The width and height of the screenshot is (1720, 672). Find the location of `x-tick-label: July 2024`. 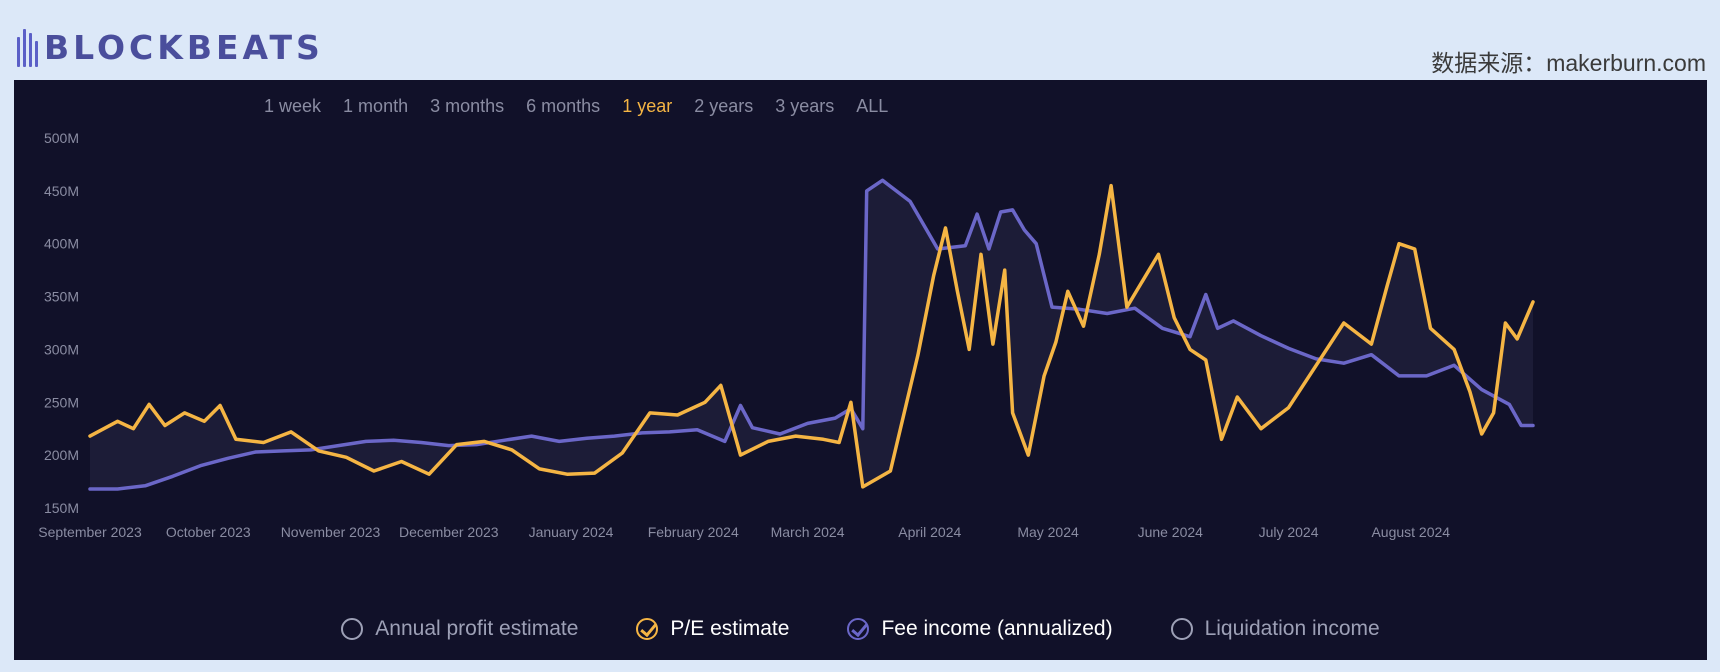

x-tick-label: July 2024 is located at coordinates (1289, 532).